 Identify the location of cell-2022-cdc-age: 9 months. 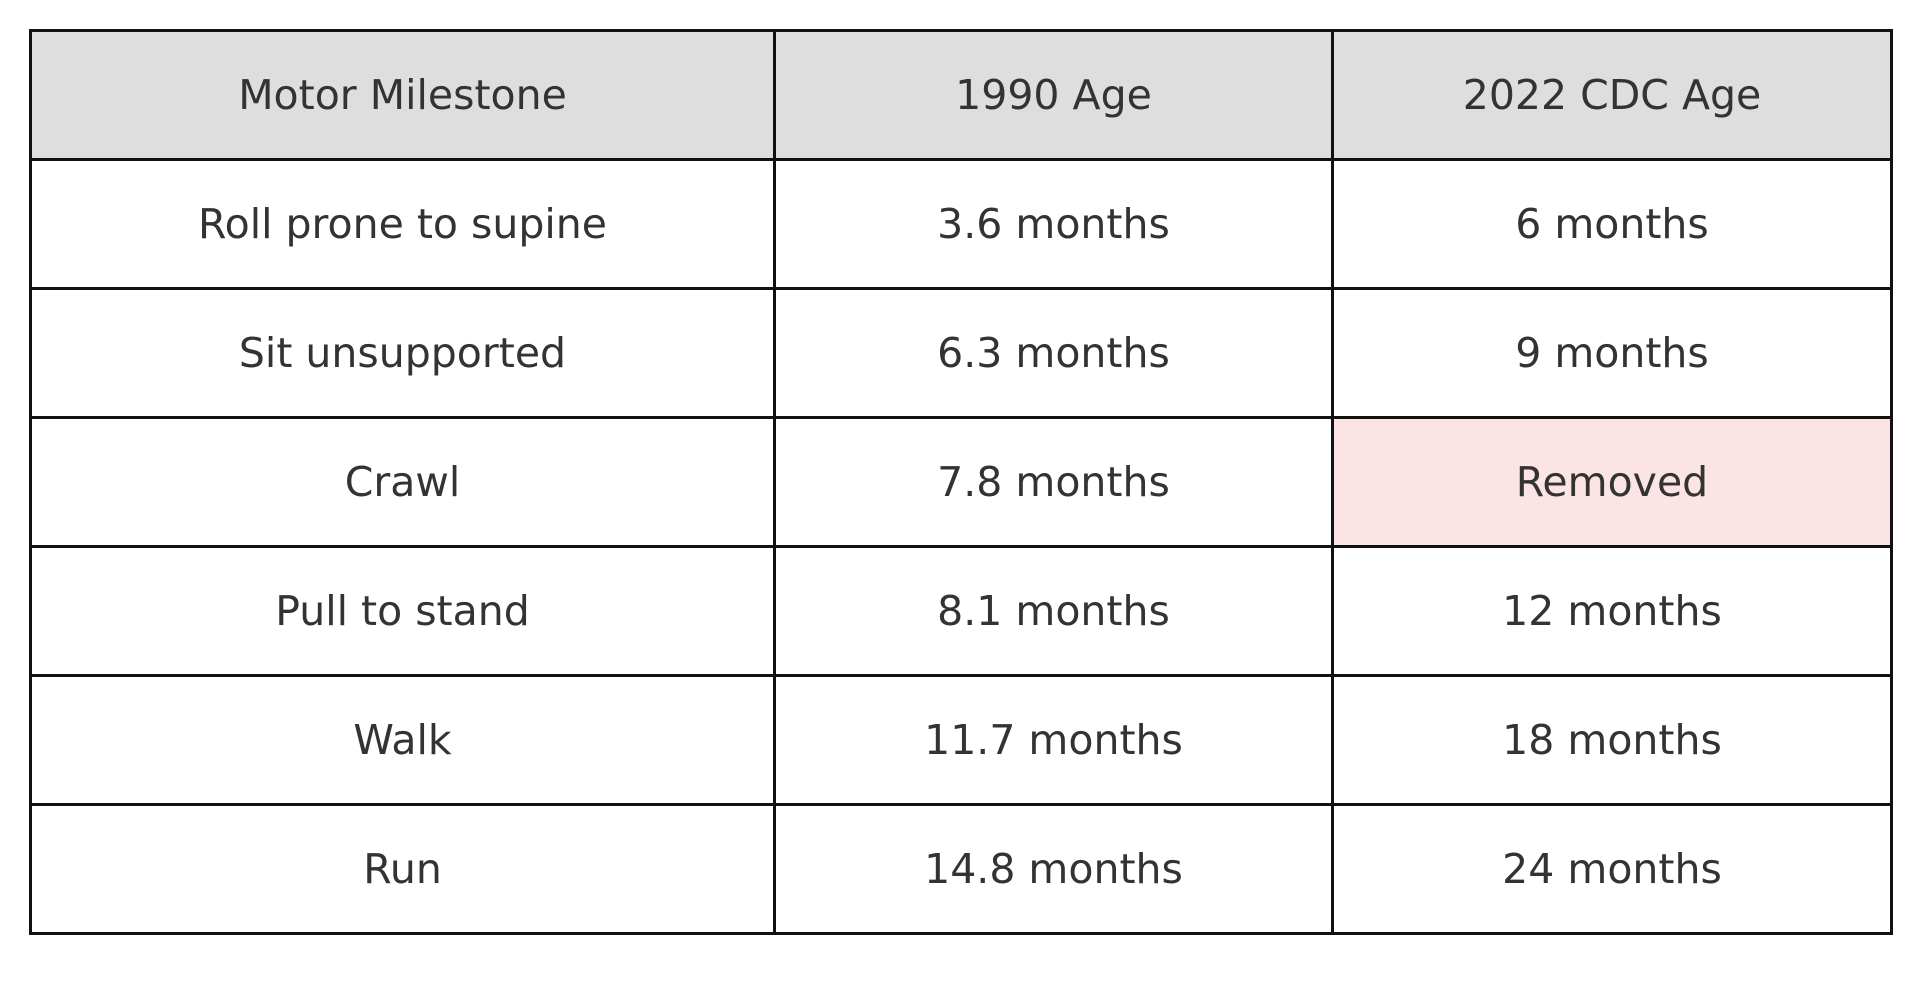
(1612, 353).